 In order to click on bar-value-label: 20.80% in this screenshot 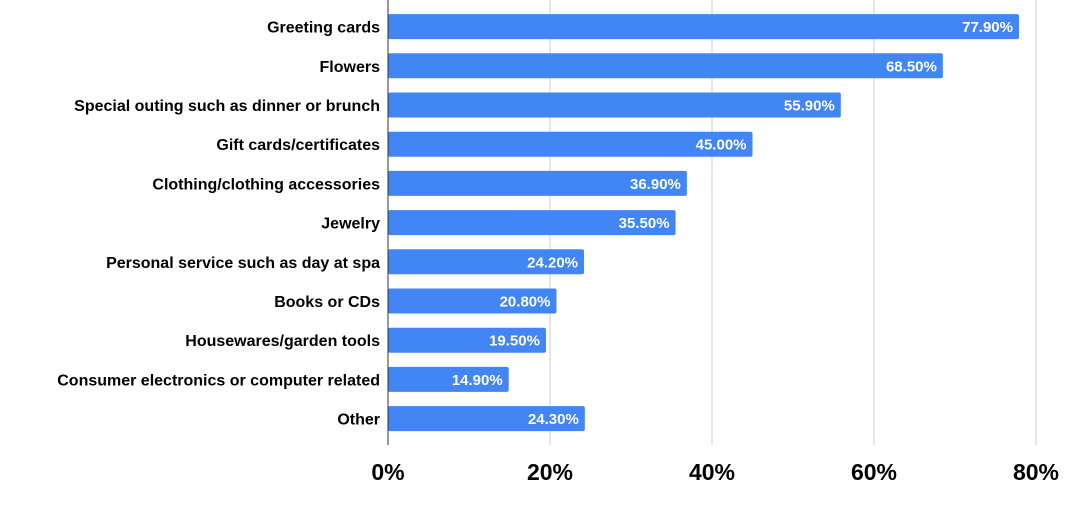, I will do `click(525, 302)`.